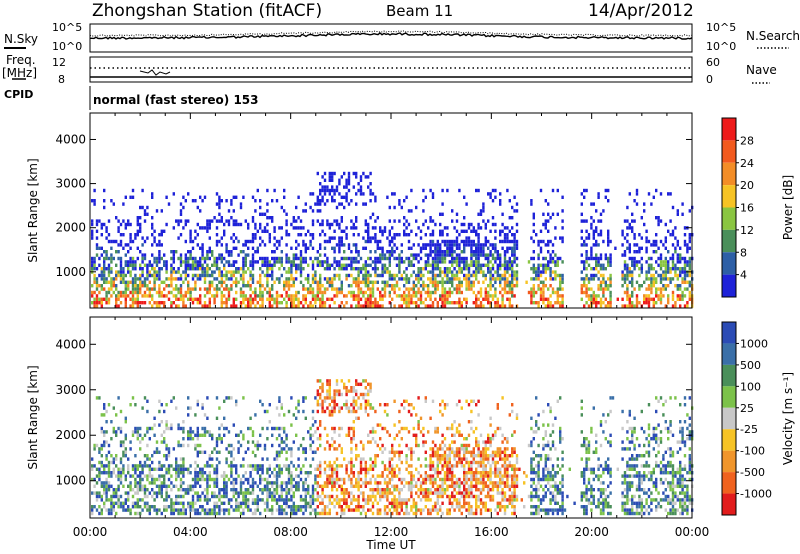 This screenshot has height=554, width=800. What do you see at coordinates (155, 72) in the screenshot?
I see `freq-noise-trace` at bounding box center [155, 72].